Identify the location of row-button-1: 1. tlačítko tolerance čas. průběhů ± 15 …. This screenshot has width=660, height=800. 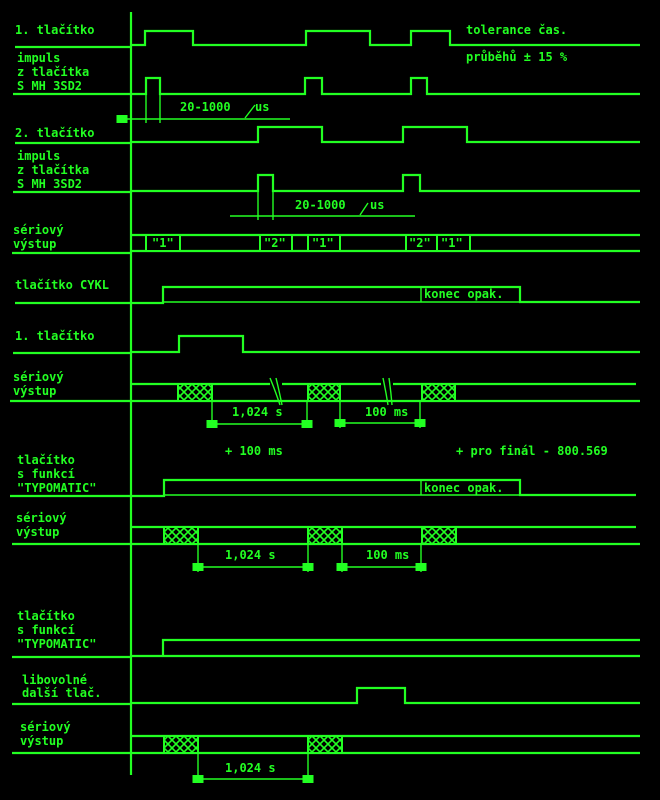
(327, 43).